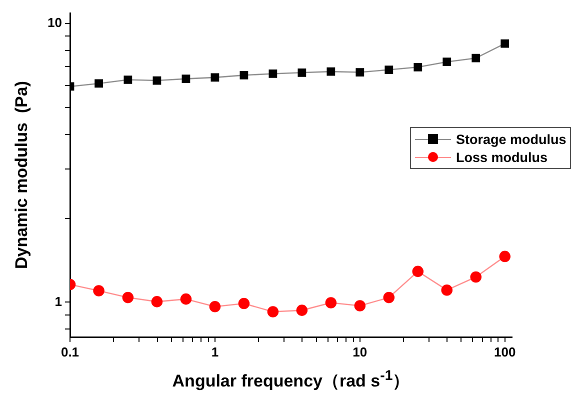  What do you see at coordinates (511, 139) in the screenshot?
I see `legend-label: Storage modulus` at bounding box center [511, 139].